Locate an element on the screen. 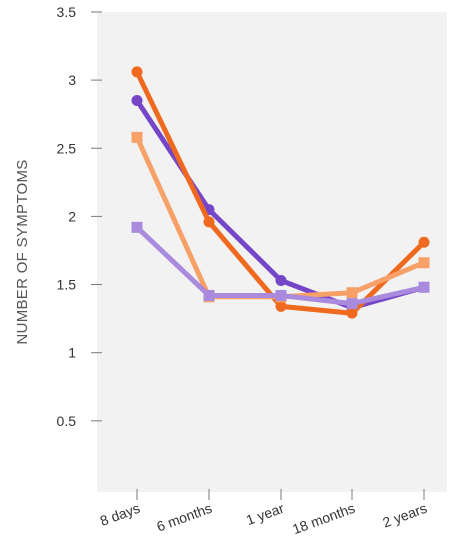 The image size is (455, 547). x-tick-label: 1 year is located at coordinates (265, 514).